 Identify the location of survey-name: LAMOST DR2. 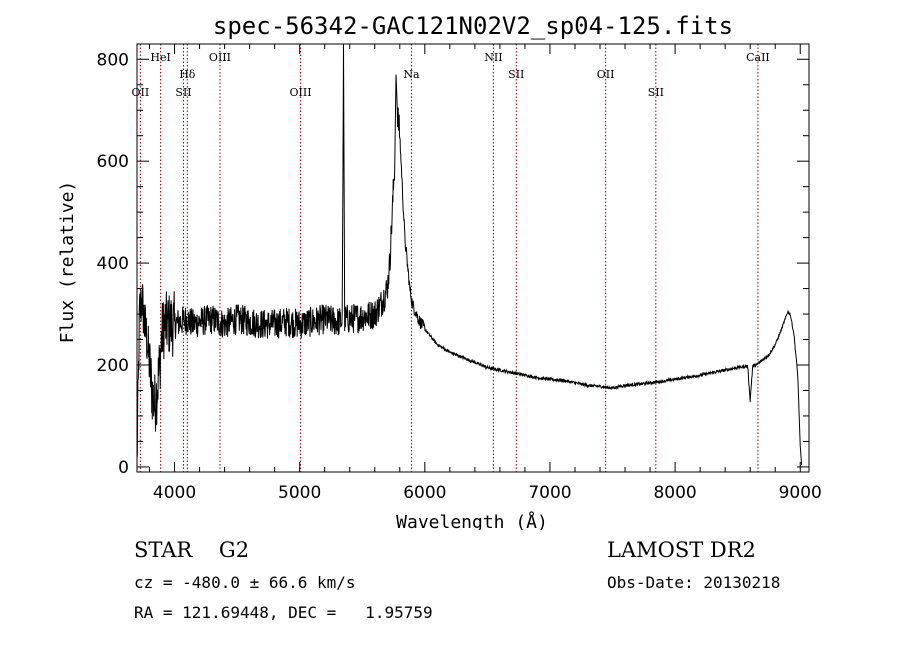
(681, 550).